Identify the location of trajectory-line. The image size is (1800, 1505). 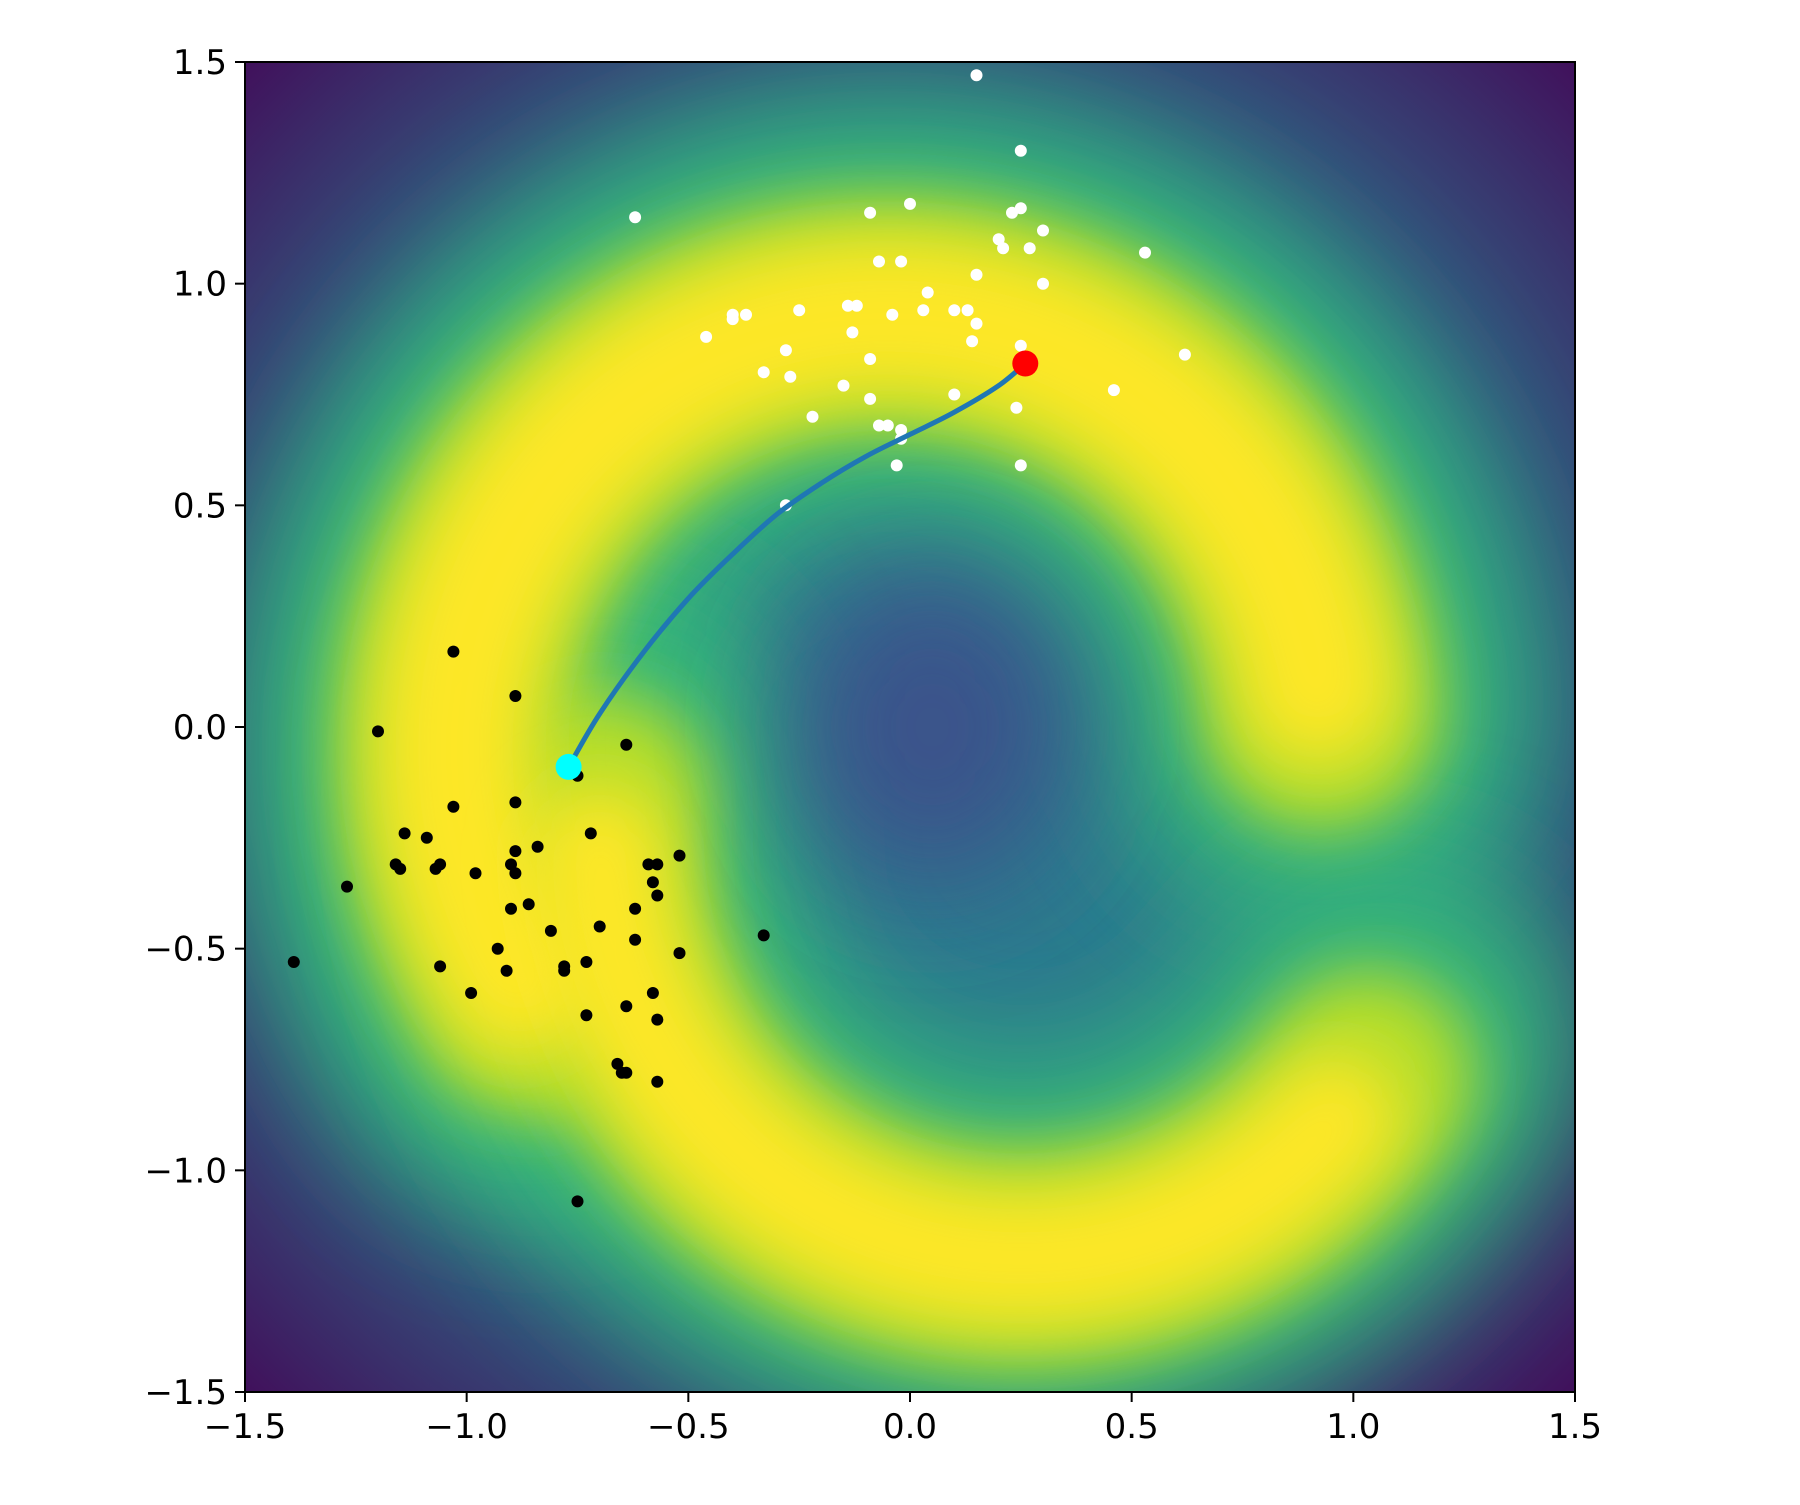
(797, 565).